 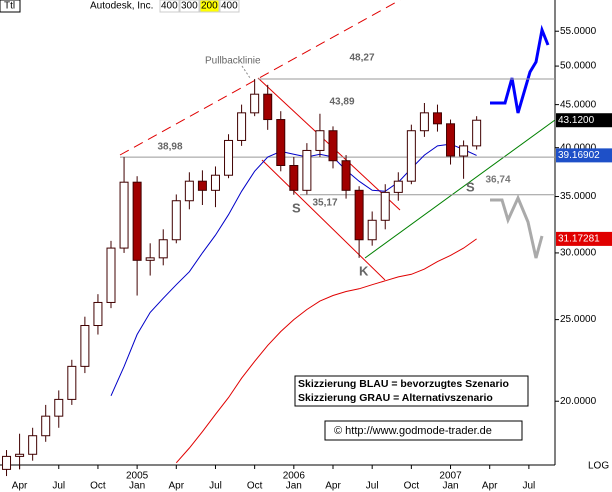 I want to click on level-label: 35,17, so click(x=324, y=203).